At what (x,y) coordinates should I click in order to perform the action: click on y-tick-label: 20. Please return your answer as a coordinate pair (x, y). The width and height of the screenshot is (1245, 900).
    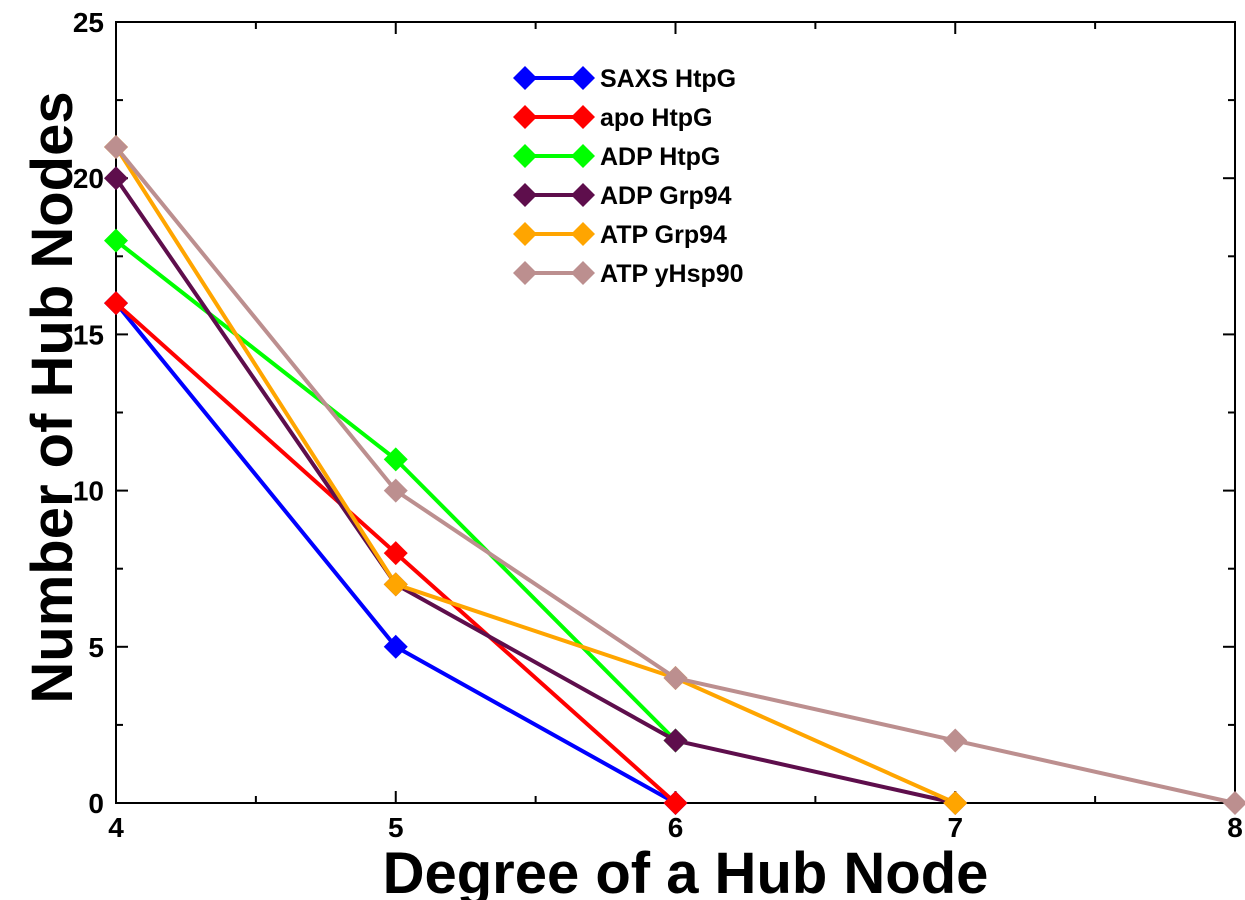
    Looking at the image, I should click on (88, 178).